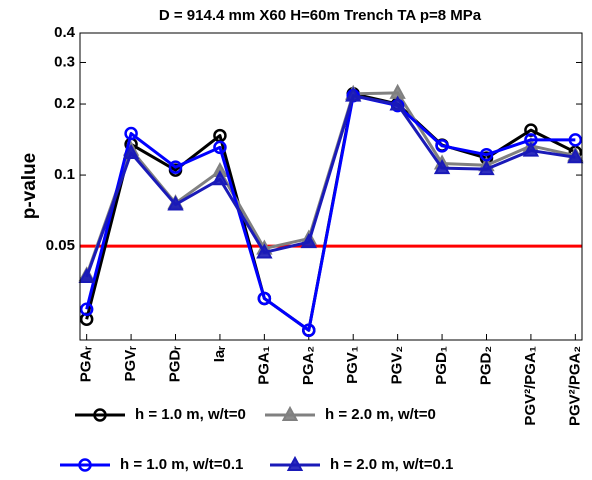 The width and height of the screenshot is (592, 480). What do you see at coordinates (181, 464) in the screenshot?
I see `legend-label: h = 1.0 m, w/t=0.1` at bounding box center [181, 464].